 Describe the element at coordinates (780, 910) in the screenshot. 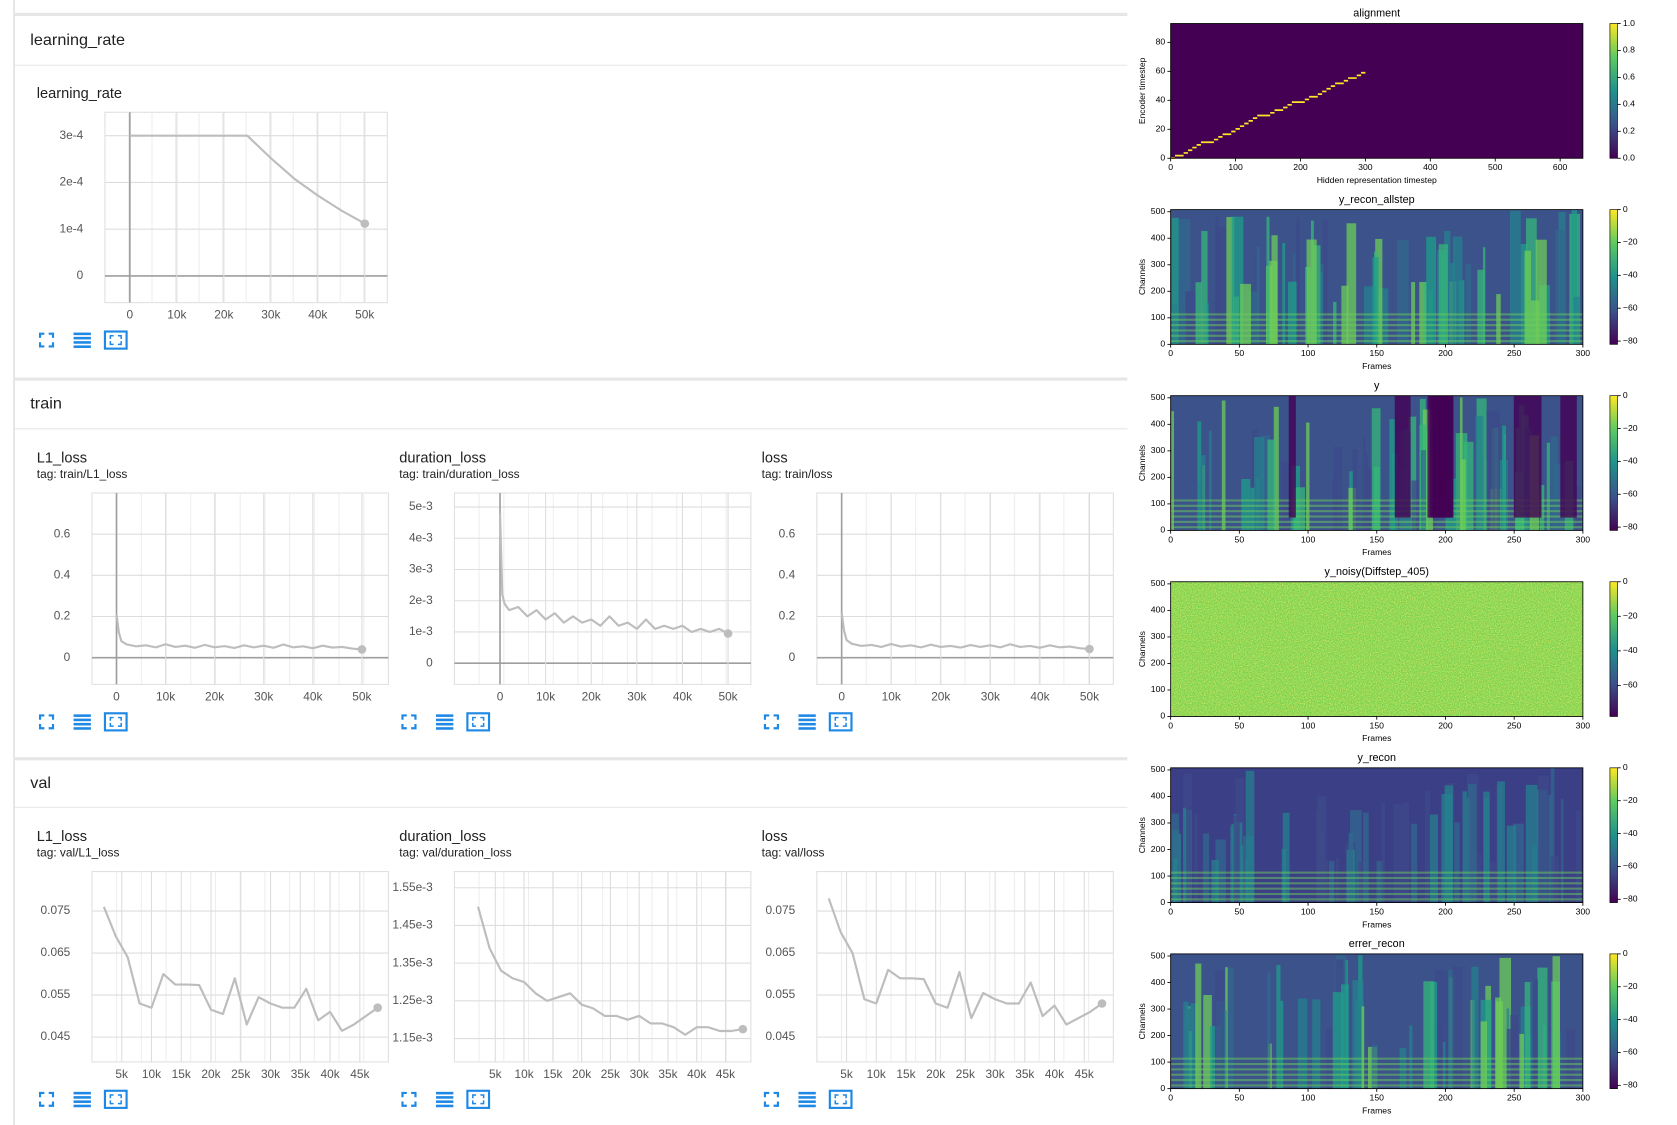

I see `y-tick-label: 0.075` at that location.